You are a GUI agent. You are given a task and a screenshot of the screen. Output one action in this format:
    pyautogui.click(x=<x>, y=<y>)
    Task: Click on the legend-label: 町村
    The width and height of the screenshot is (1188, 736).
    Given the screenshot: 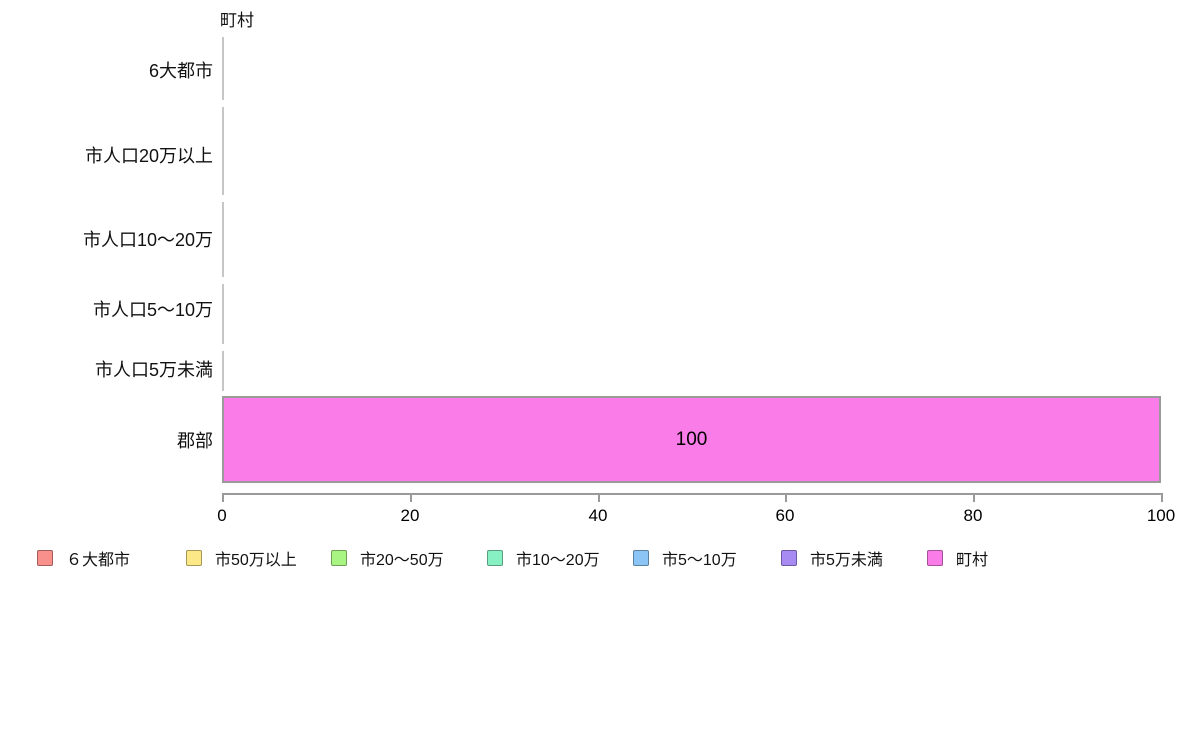 What is the action you would take?
    pyautogui.click(x=972, y=560)
    